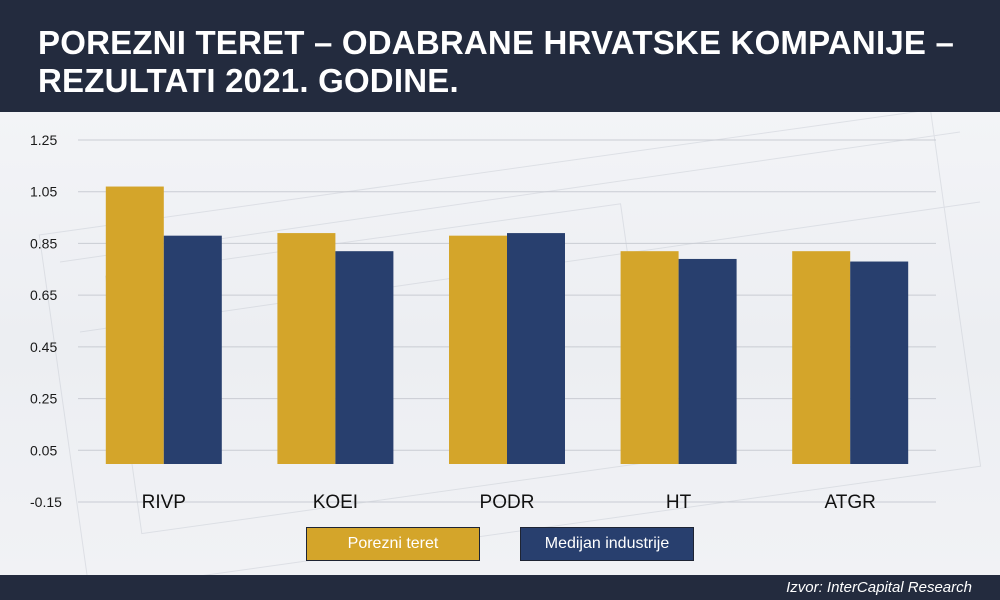 The width and height of the screenshot is (1000, 600). What do you see at coordinates (43, 140) in the screenshot?
I see `y-tick-label: 1.25` at bounding box center [43, 140].